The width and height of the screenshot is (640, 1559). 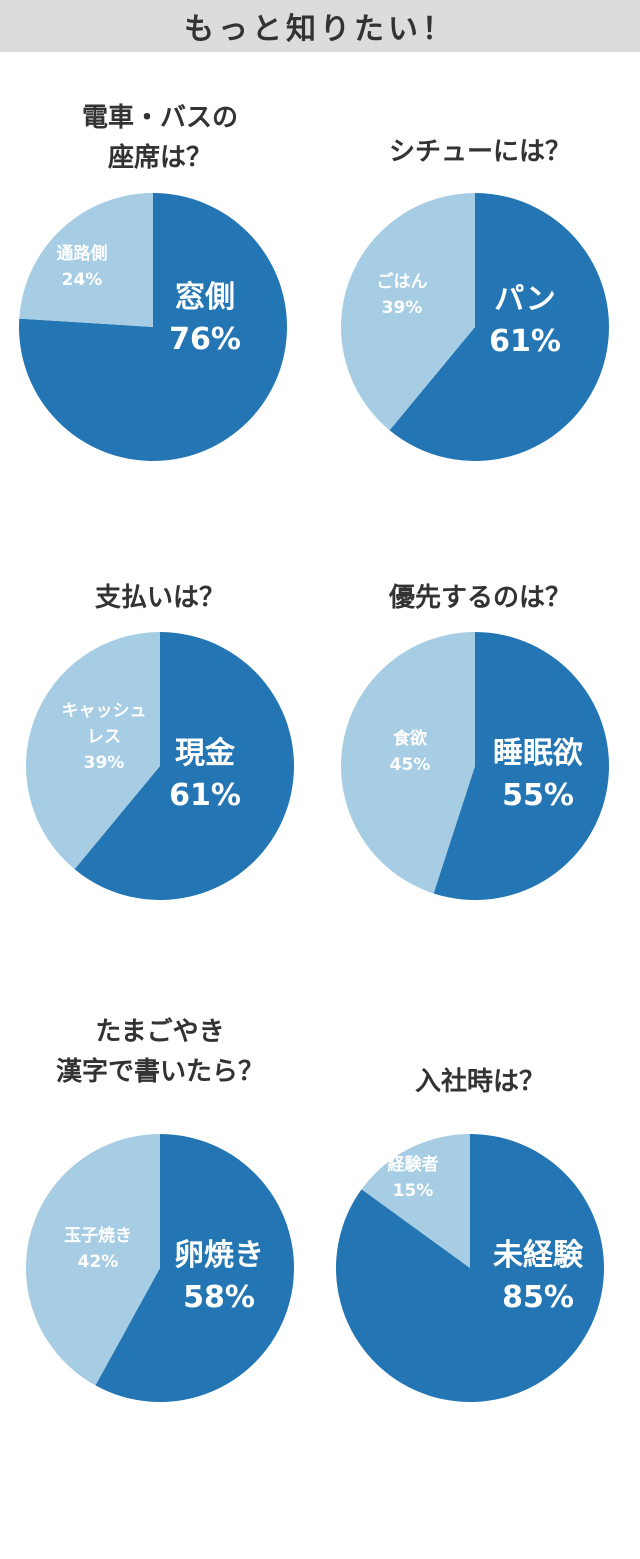 I want to click on slice-value-major: 85%, so click(x=538, y=1297).